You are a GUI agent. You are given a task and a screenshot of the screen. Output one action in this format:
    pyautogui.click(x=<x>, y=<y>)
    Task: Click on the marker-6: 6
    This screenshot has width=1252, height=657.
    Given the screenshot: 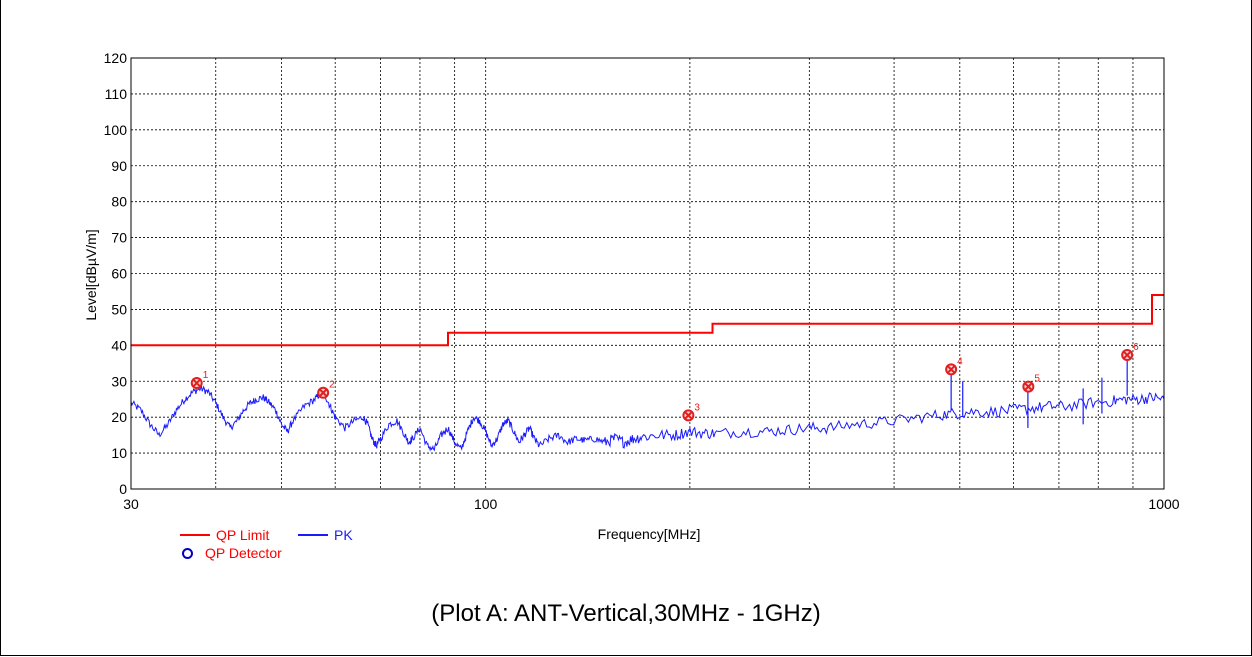 What is the action you would take?
    pyautogui.click(x=1130, y=352)
    